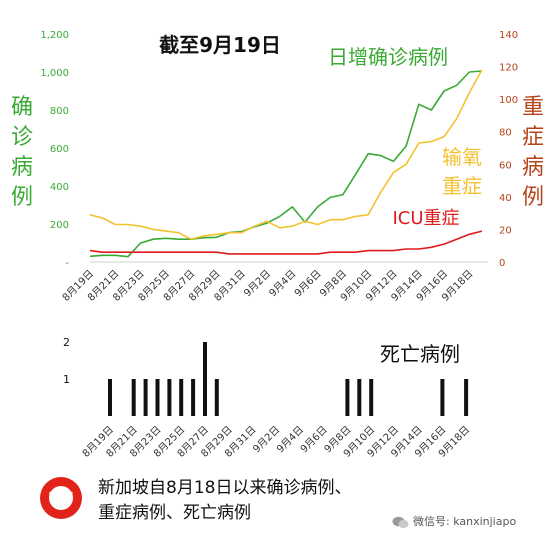  I want to click on left-y-tick-label: -, so click(67, 263).